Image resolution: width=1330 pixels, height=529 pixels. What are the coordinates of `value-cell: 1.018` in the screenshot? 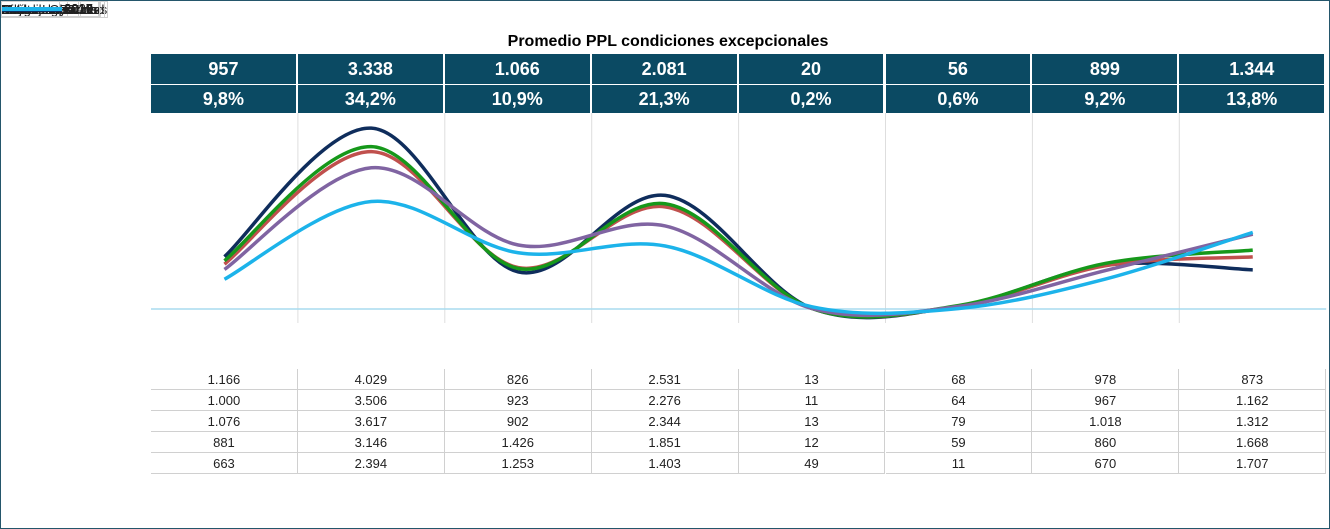 It's located at (1106, 421).